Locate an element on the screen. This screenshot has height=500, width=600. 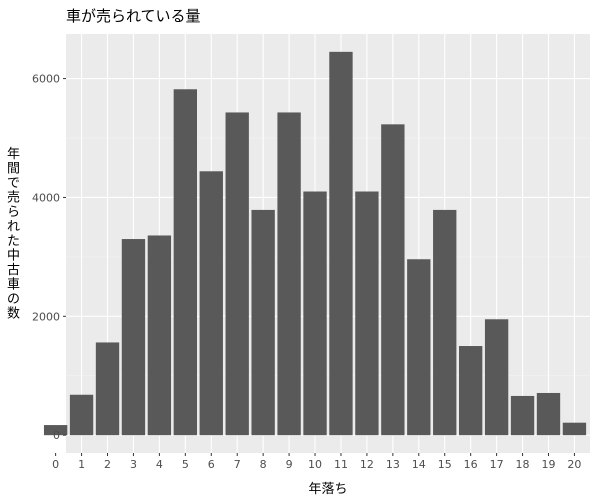
y-tick-label: 6000 is located at coordinates (46, 79).